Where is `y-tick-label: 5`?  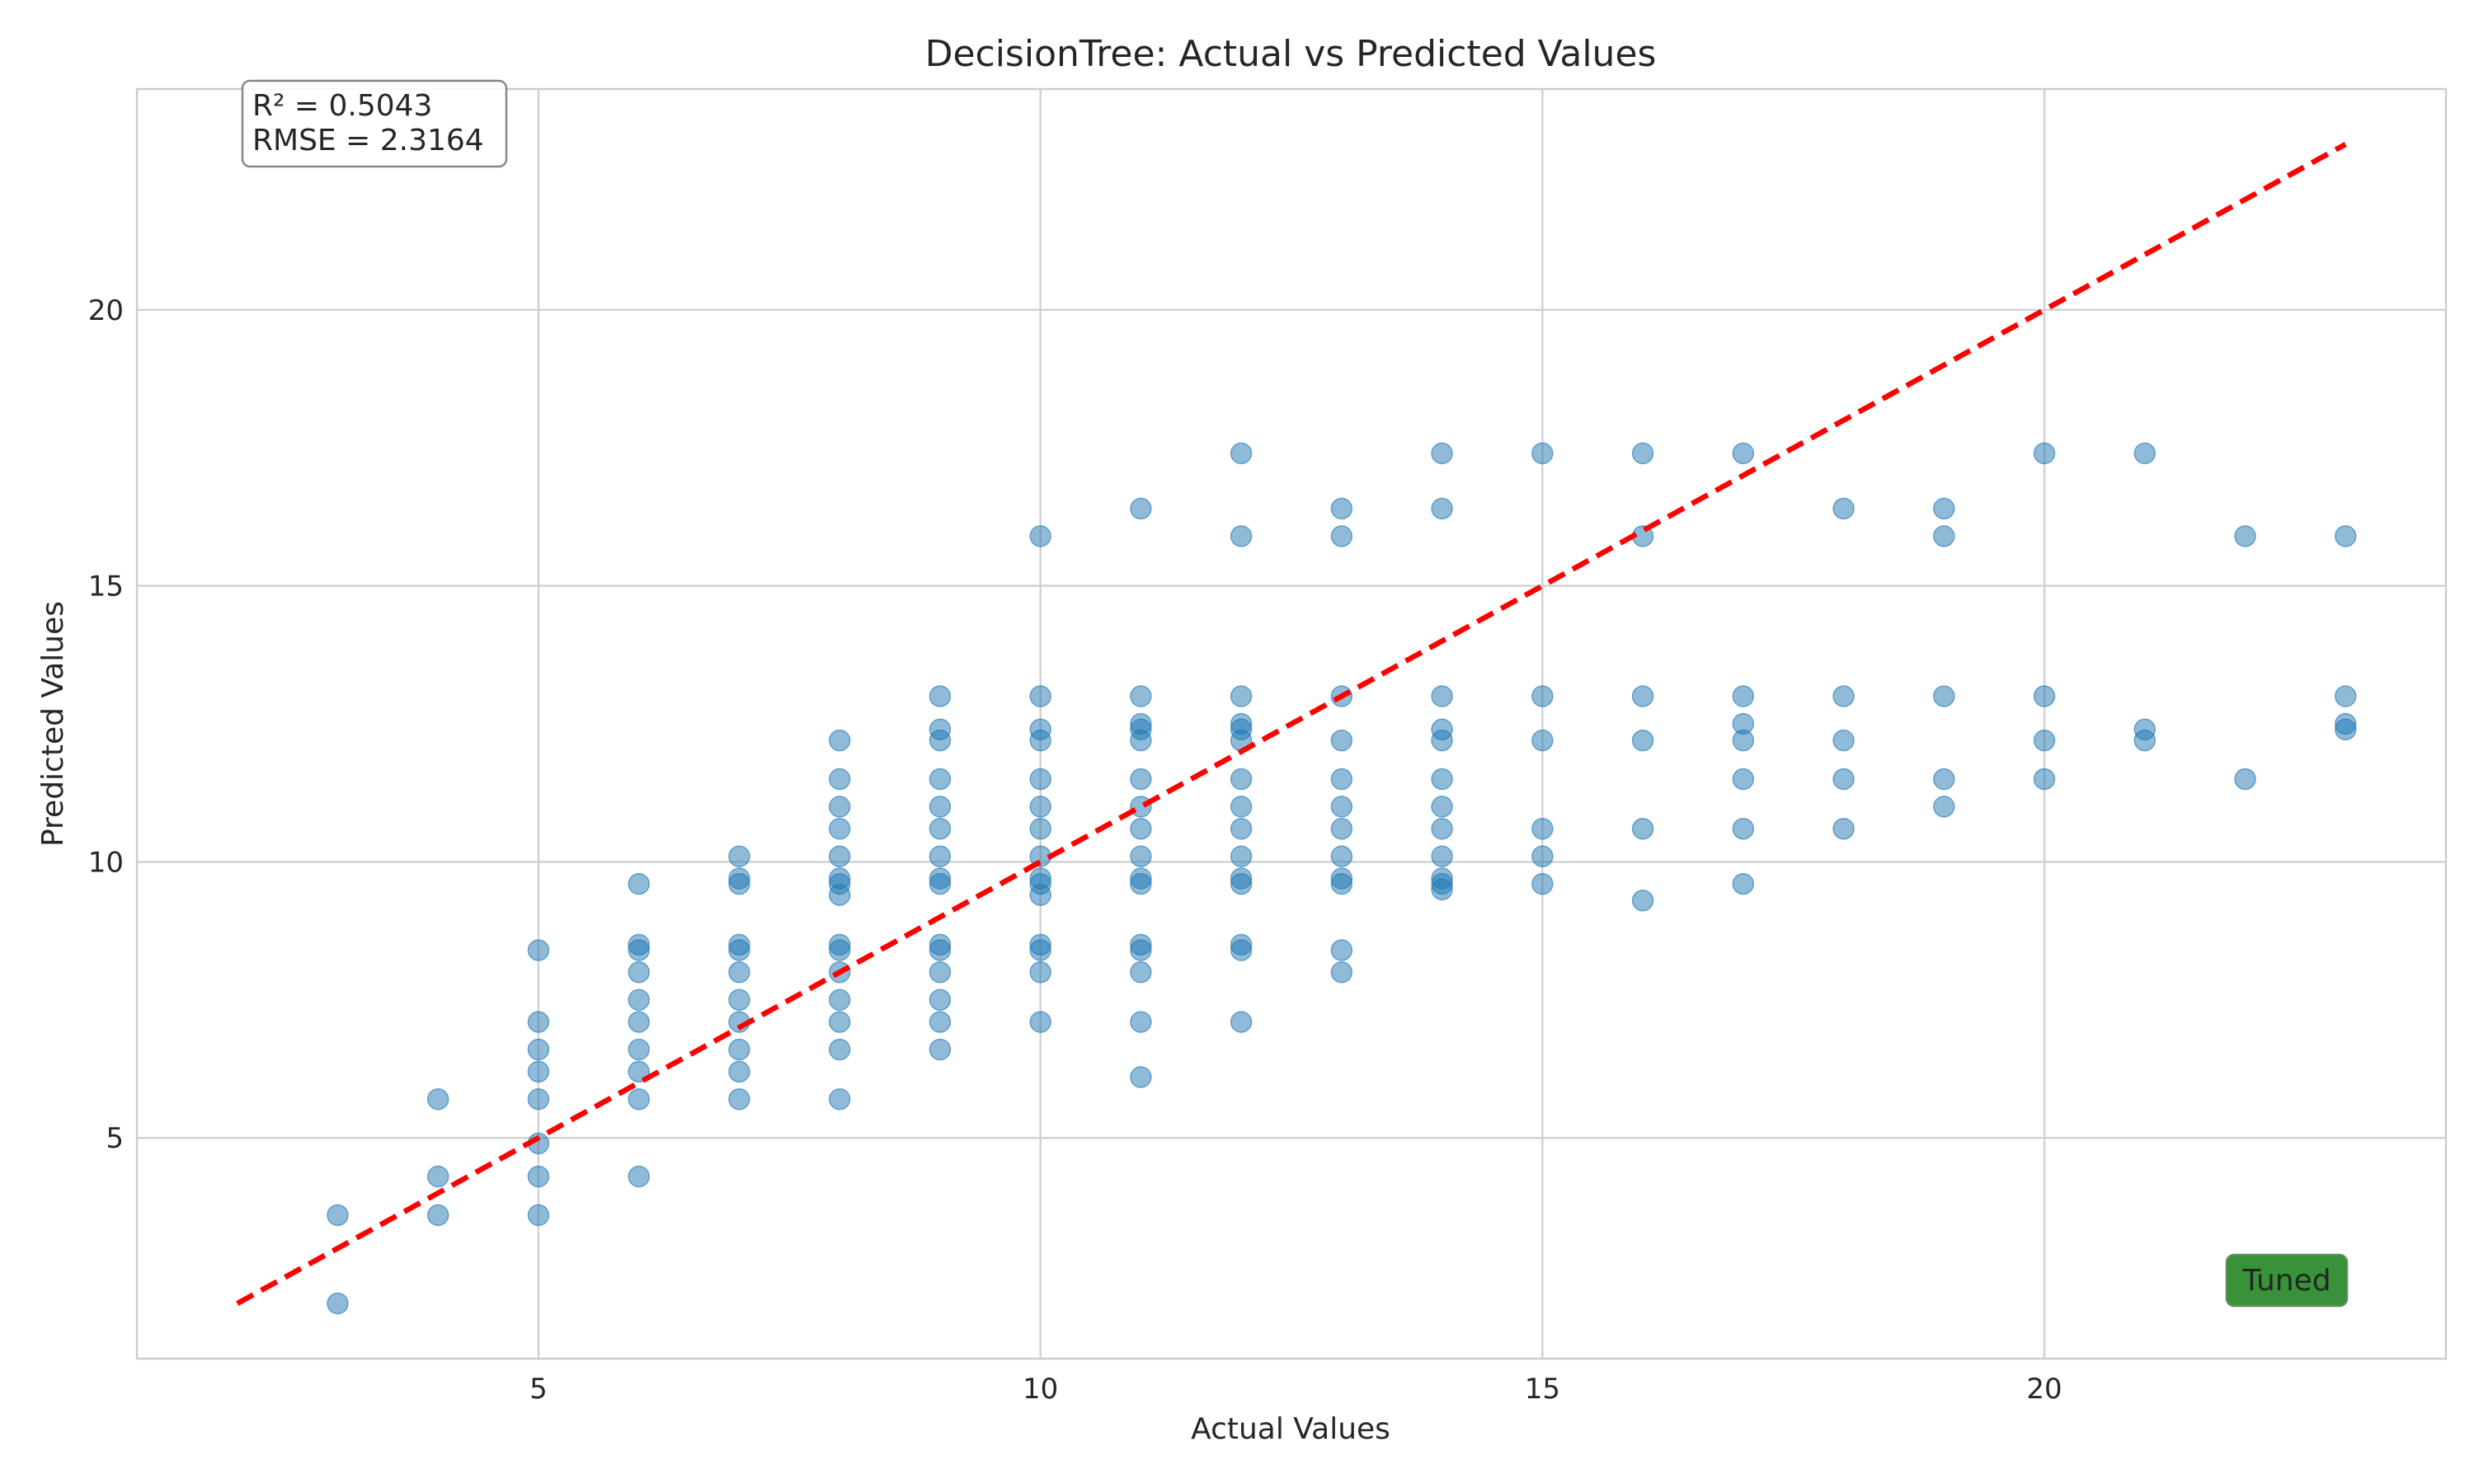
y-tick-label: 5 is located at coordinates (115, 1138).